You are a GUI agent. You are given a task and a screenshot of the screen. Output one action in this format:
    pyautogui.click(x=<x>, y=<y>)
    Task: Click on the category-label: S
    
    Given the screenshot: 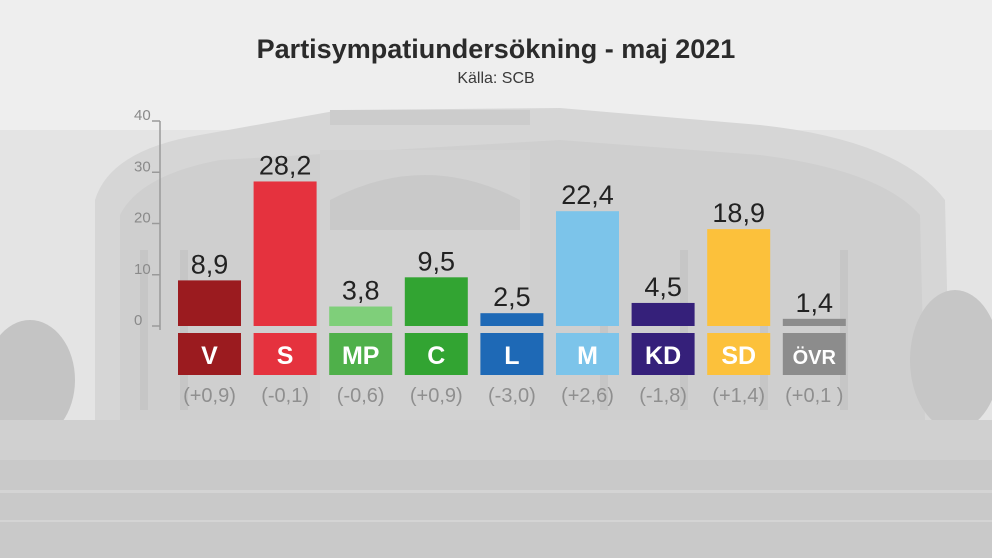 What is the action you would take?
    pyautogui.click(x=285, y=356)
    